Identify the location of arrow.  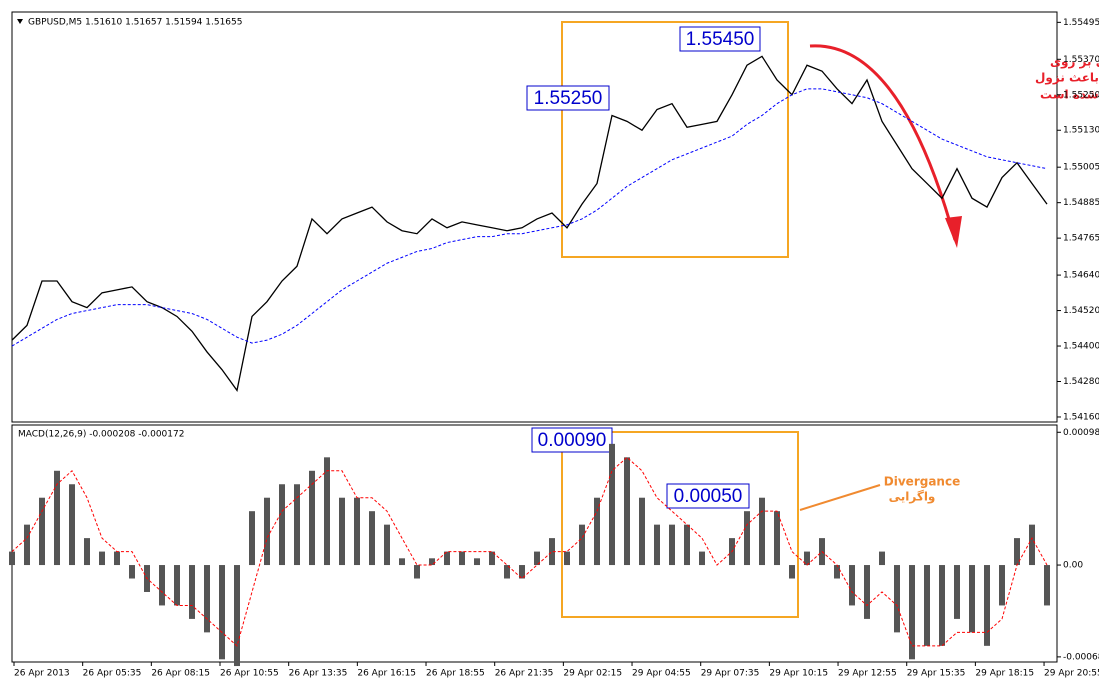
(883, 142).